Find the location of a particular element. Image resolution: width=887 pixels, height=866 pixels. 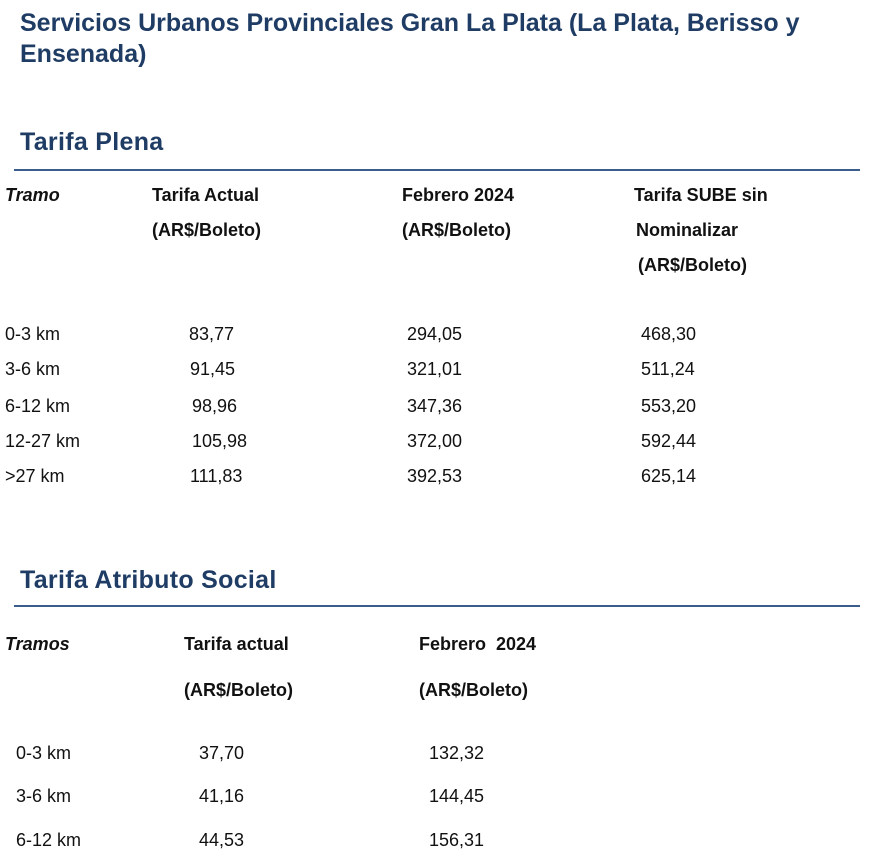

row-tarifa-actual: 91,45 is located at coordinates (213, 369).